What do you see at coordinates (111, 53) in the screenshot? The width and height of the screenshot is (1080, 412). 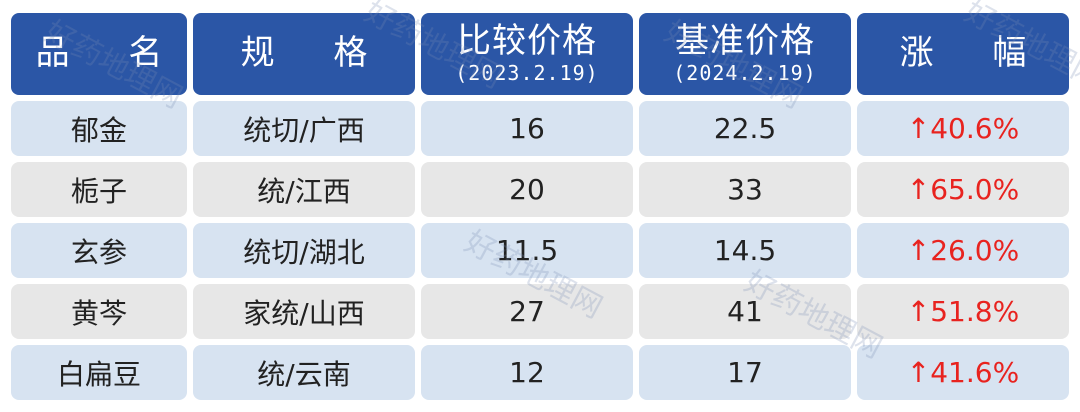 I see `header-name-label: 品 名` at bounding box center [111, 53].